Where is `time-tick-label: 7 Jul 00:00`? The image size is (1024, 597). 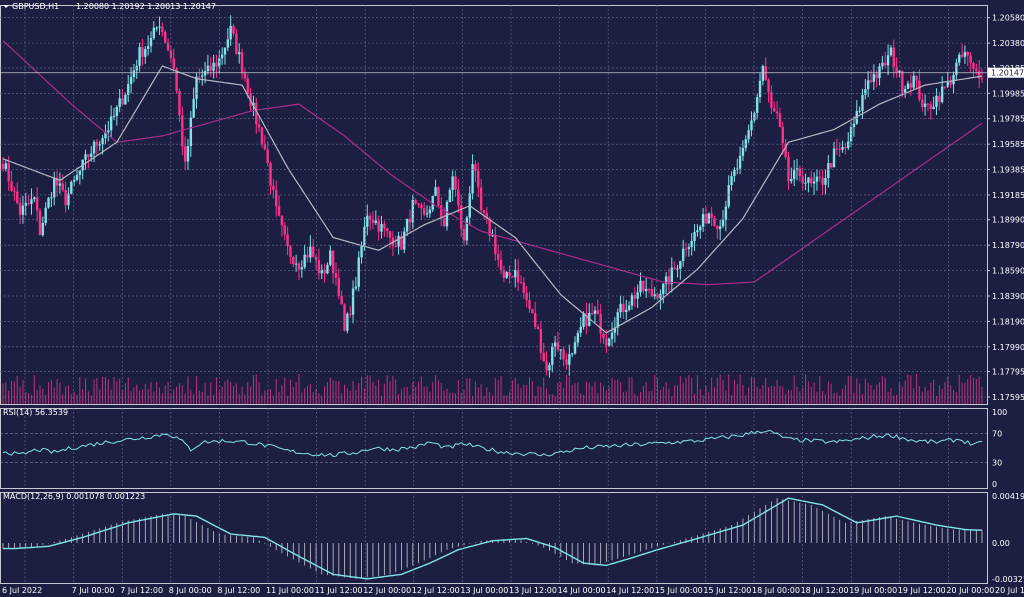 time-tick-label: 7 Jul 00:00 is located at coordinates (93, 590).